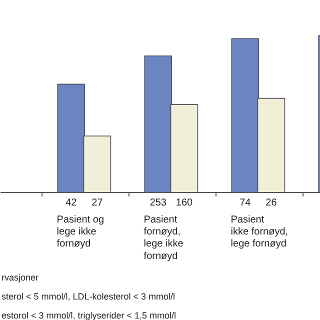  I want to click on text: sterol < 5 mmol/l, LDL-kolesterol < 3 mmol/l, so click(89, 297).